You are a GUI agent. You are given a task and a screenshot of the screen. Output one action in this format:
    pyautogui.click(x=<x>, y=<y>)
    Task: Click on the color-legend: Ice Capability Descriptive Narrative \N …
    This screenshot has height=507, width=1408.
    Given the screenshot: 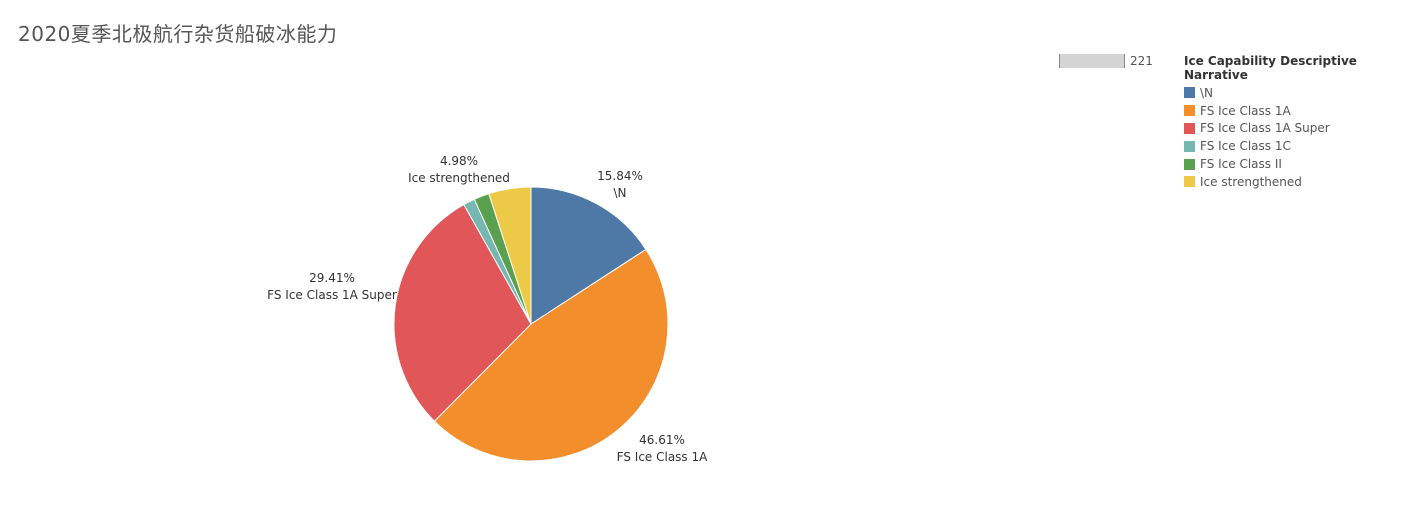 What is the action you would take?
    pyautogui.click(x=1296, y=122)
    